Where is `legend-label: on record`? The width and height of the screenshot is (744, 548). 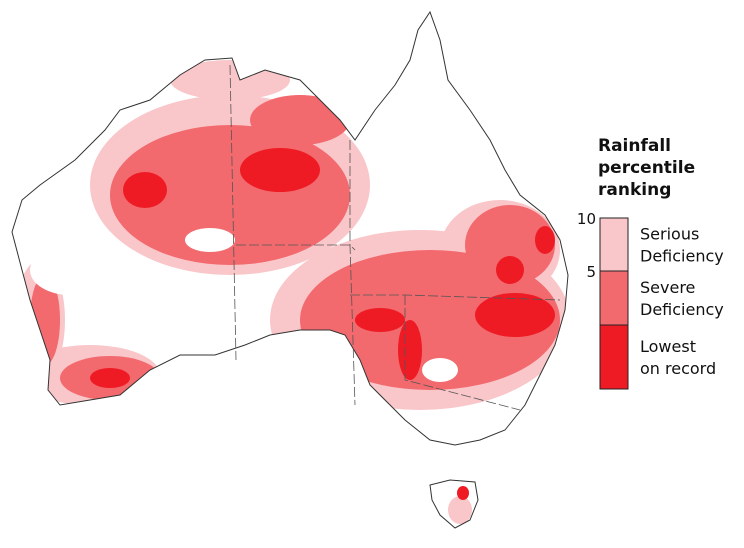 legend-label: on record is located at coordinates (678, 368).